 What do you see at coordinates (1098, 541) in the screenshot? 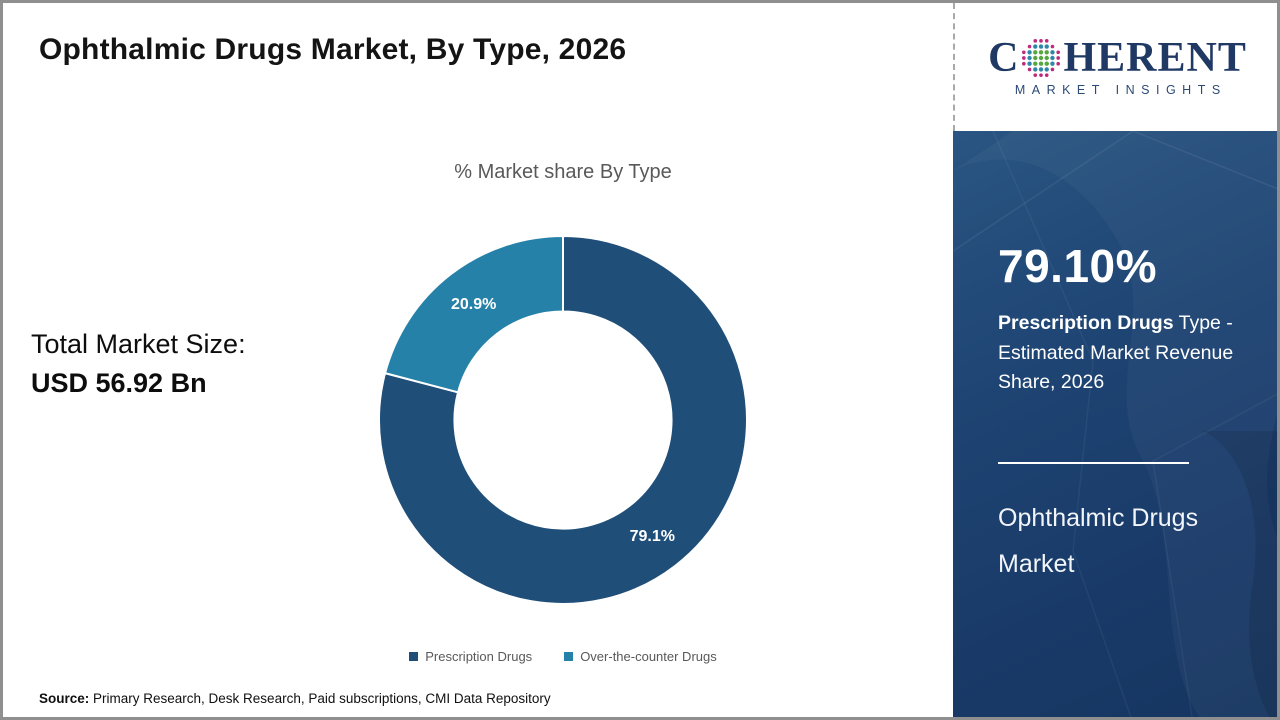
I see `panel-market-title: Ophthalmic Drugs Market` at bounding box center [1098, 541].